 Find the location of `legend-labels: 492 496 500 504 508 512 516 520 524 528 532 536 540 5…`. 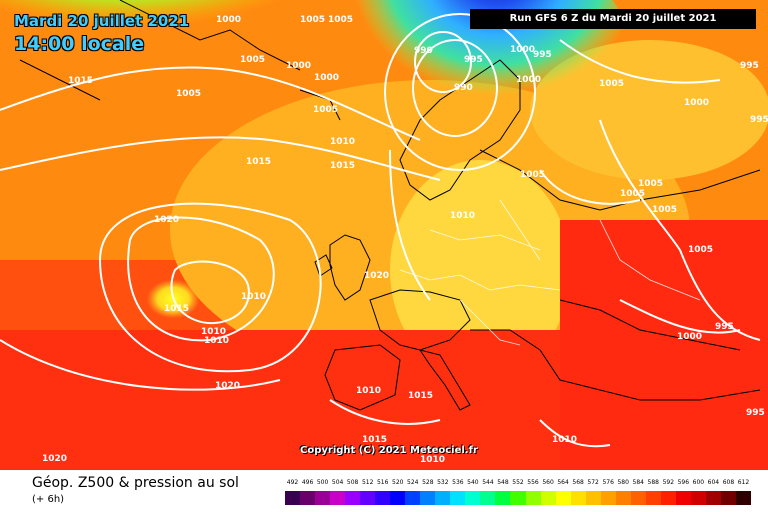

legend-labels: 492 496 500 504 508 512 516 520 524 528 532 536 540 5… is located at coordinates (518, 484).